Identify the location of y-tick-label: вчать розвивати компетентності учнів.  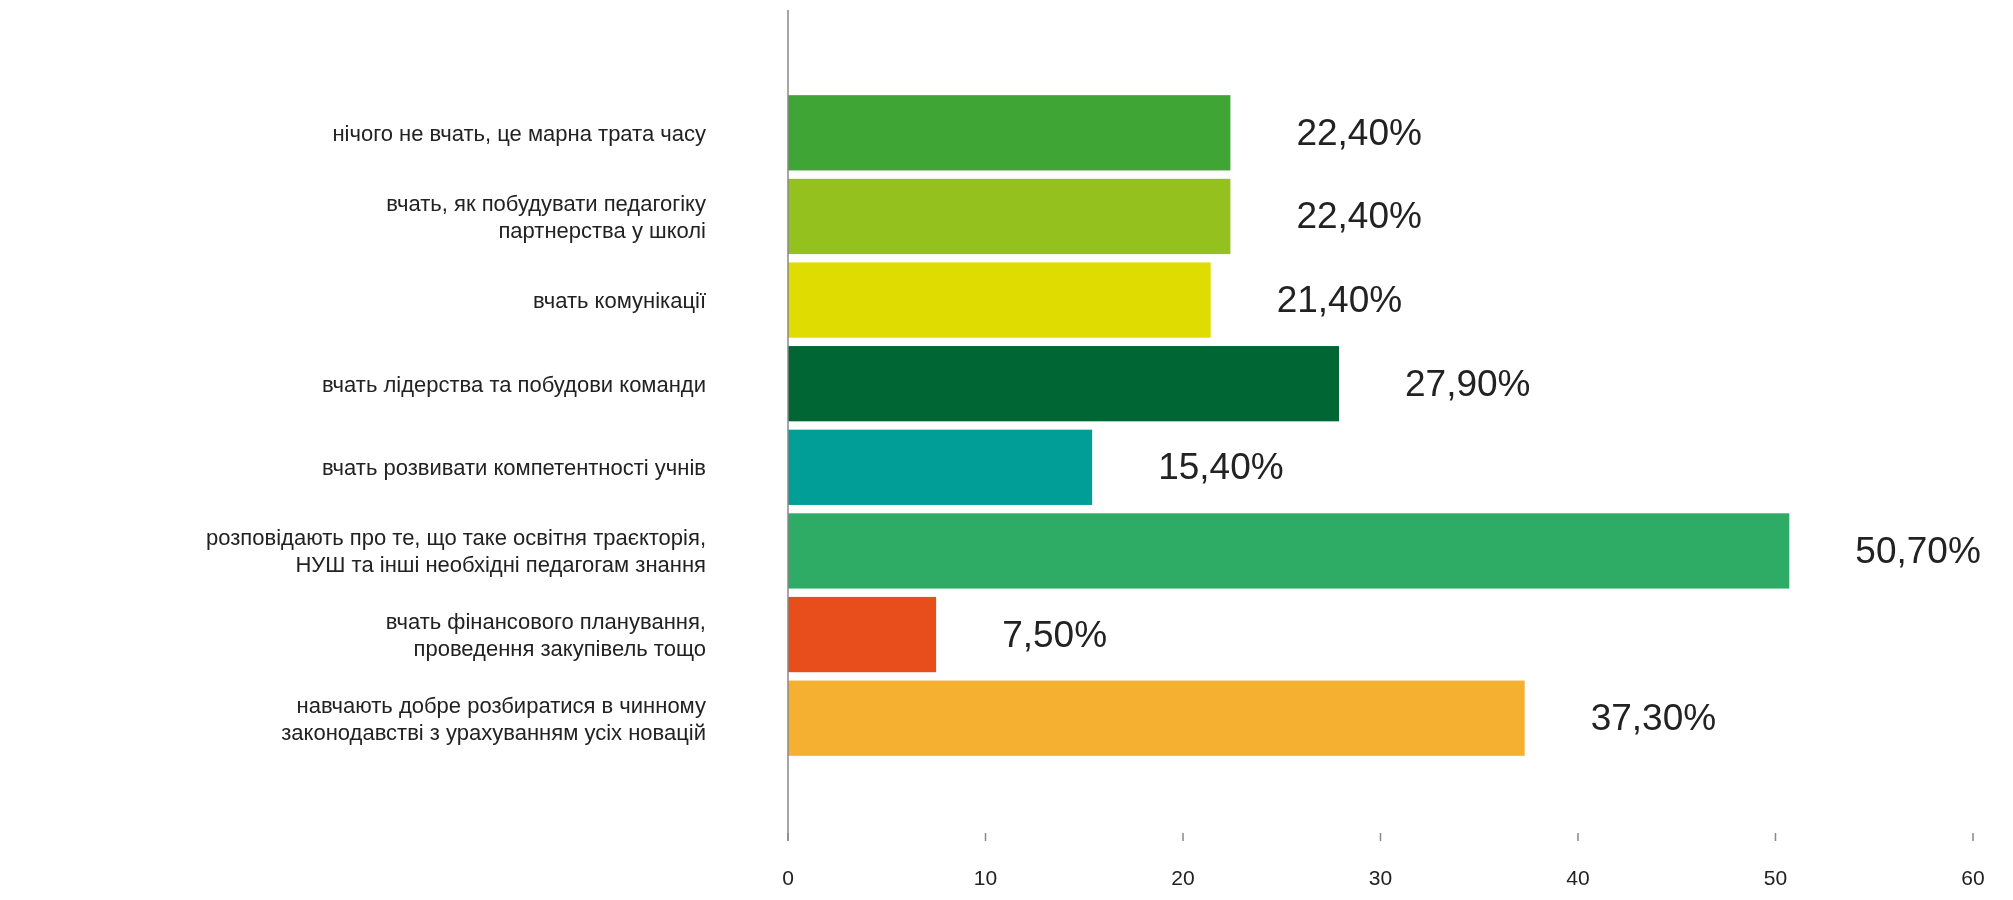
(513, 468).